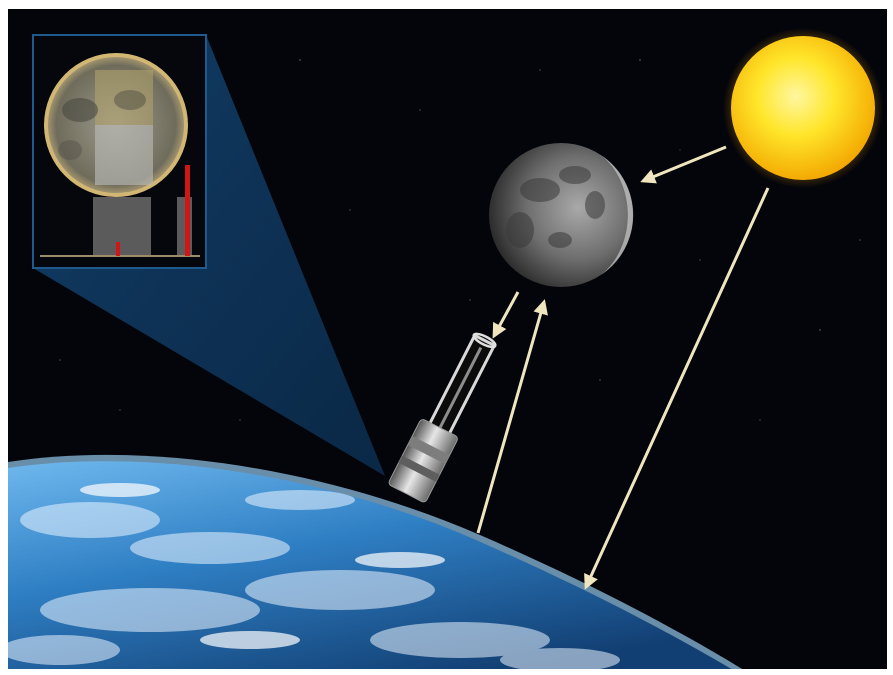  I want to click on arrow-moon-to-satellite, so click(506, 315).